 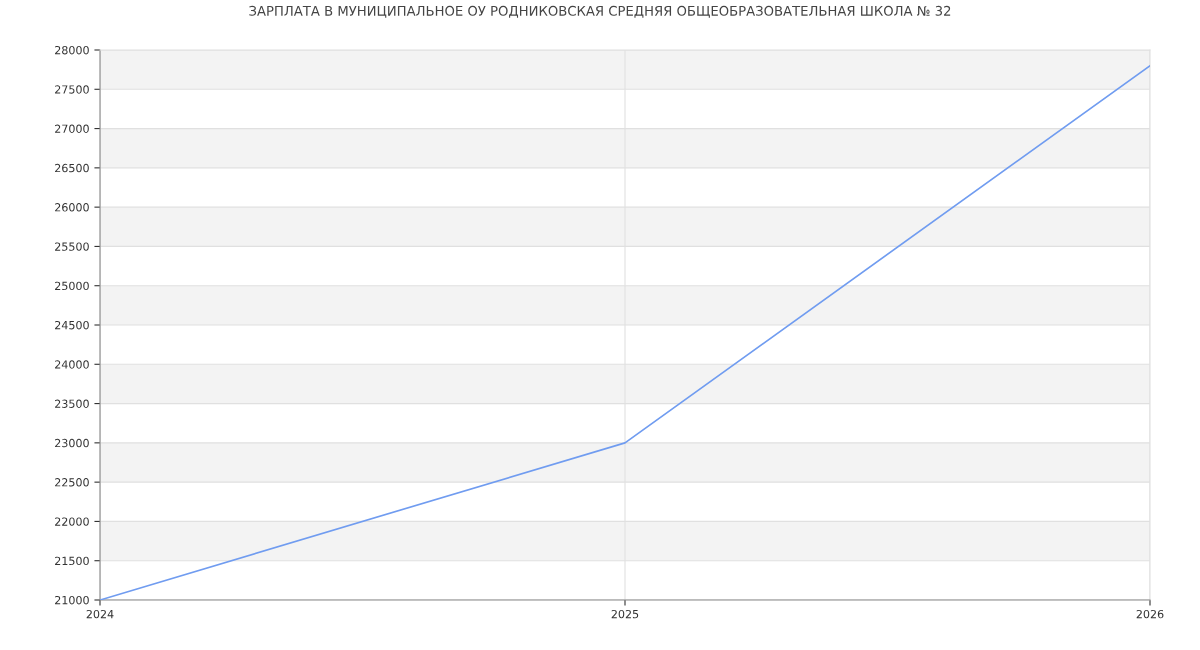 I want to click on y-tick-label: 24500, so click(x=72, y=325).